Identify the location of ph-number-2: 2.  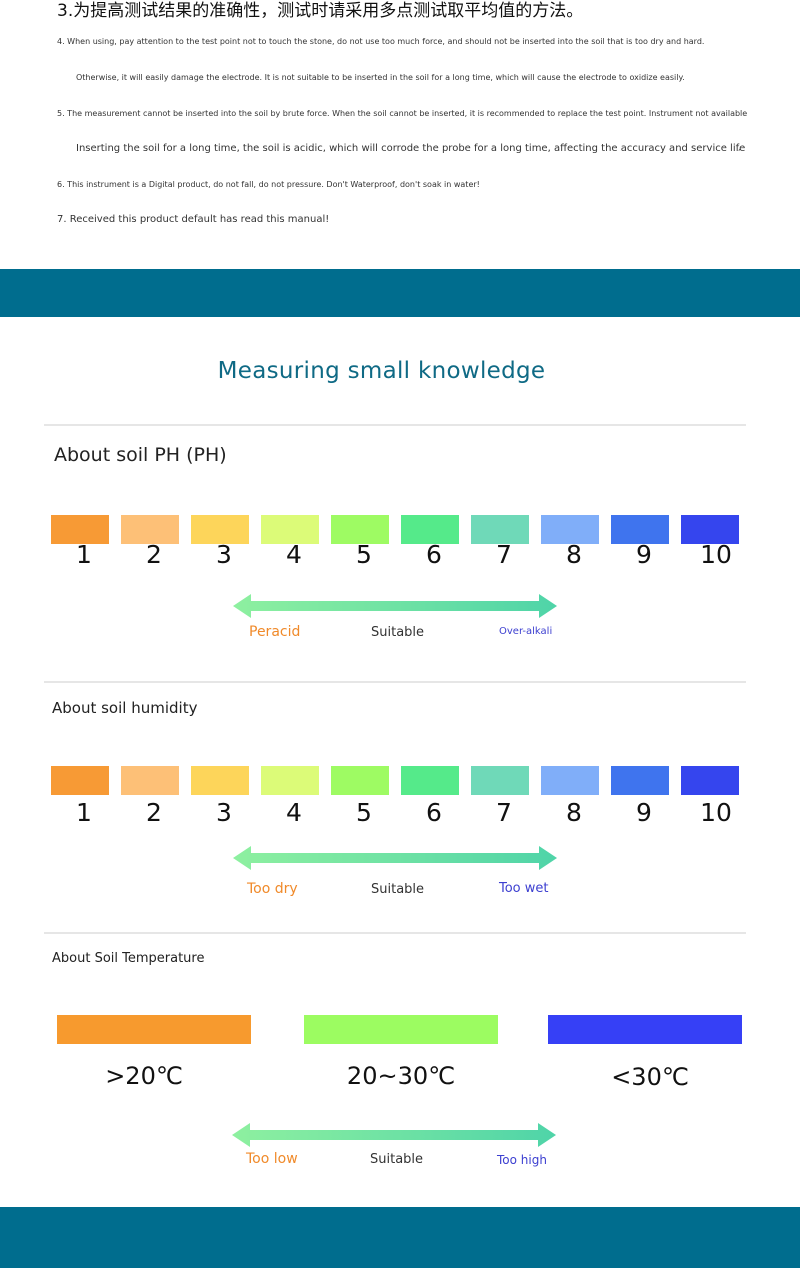
(154, 554).